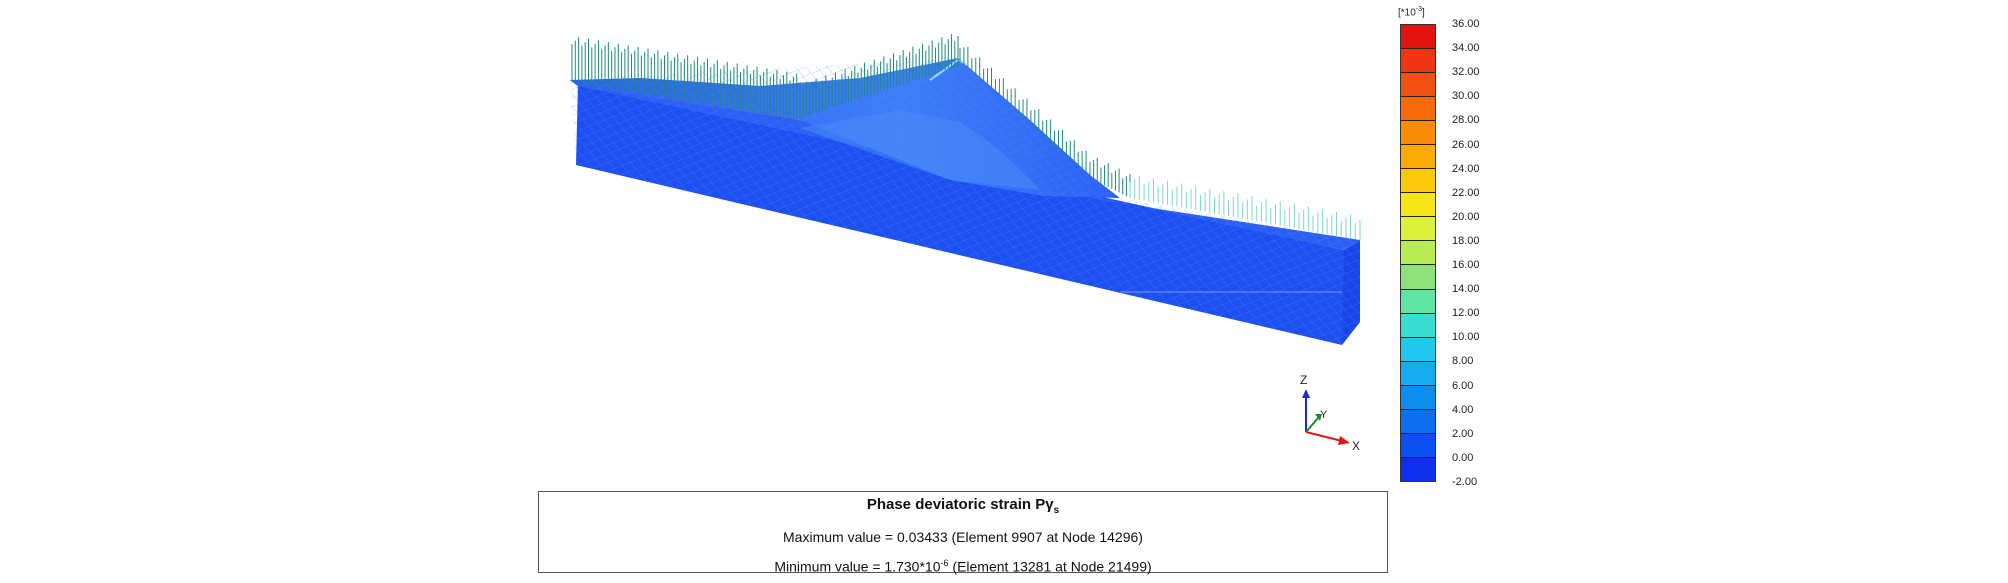 The height and width of the screenshot is (583, 2008). Describe the element at coordinates (944, 563) in the screenshot. I see `min-value-exp: -6` at that location.